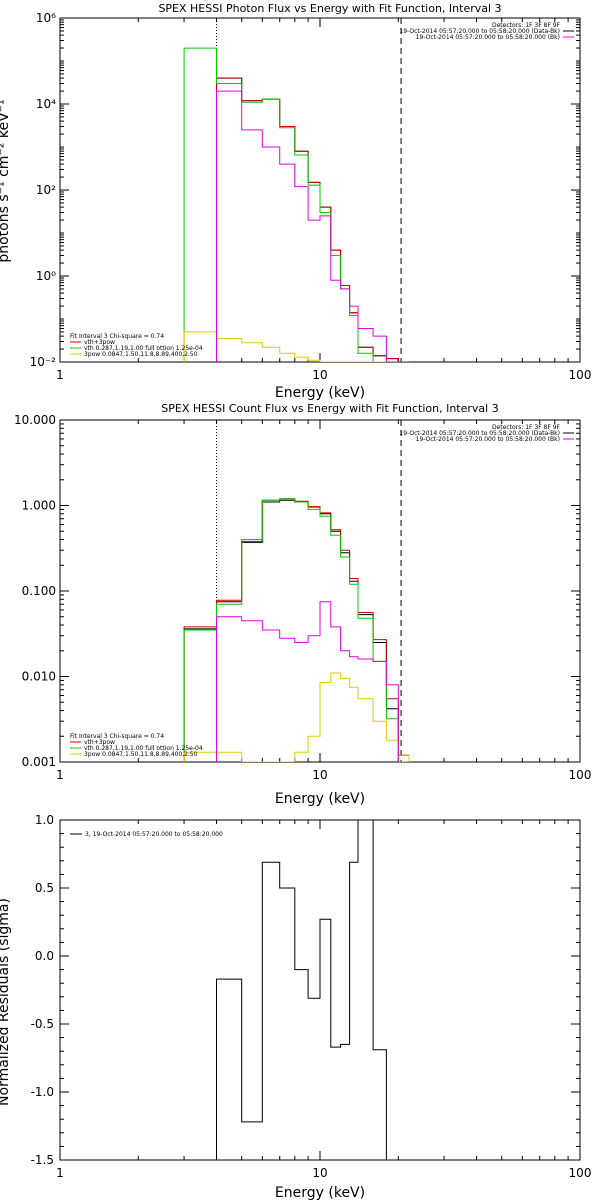  Describe the element at coordinates (39, 762) in the screenshot. I see `y-tick-label: 0.001` at that location.